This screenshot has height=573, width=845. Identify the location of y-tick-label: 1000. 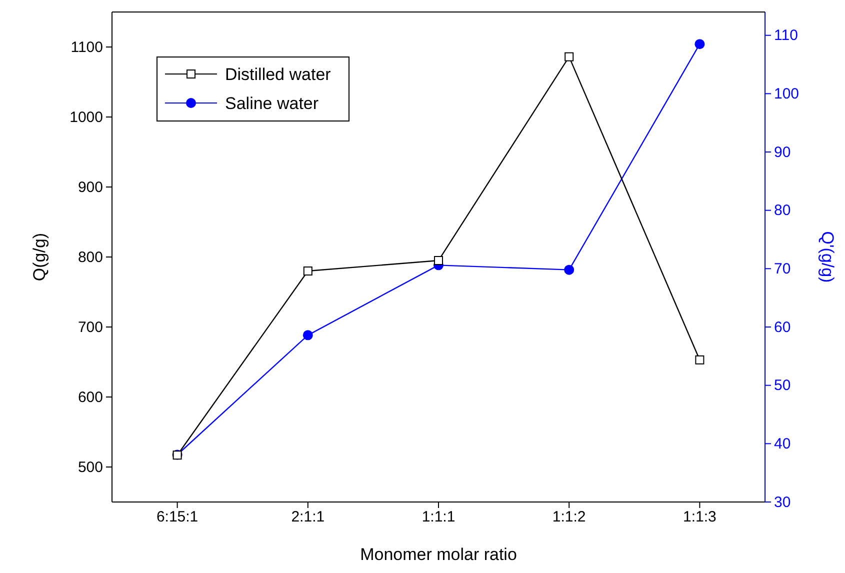
(86, 117).